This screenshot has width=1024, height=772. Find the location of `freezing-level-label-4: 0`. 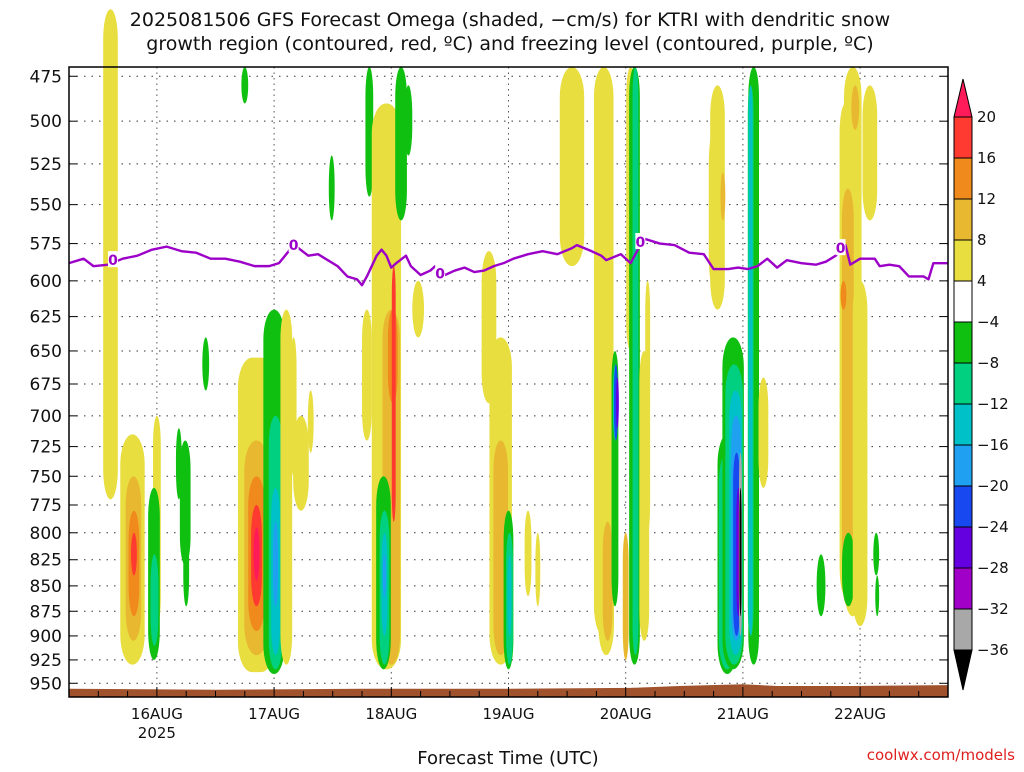

freezing-level-label-4: 0 is located at coordinates (841, 249).